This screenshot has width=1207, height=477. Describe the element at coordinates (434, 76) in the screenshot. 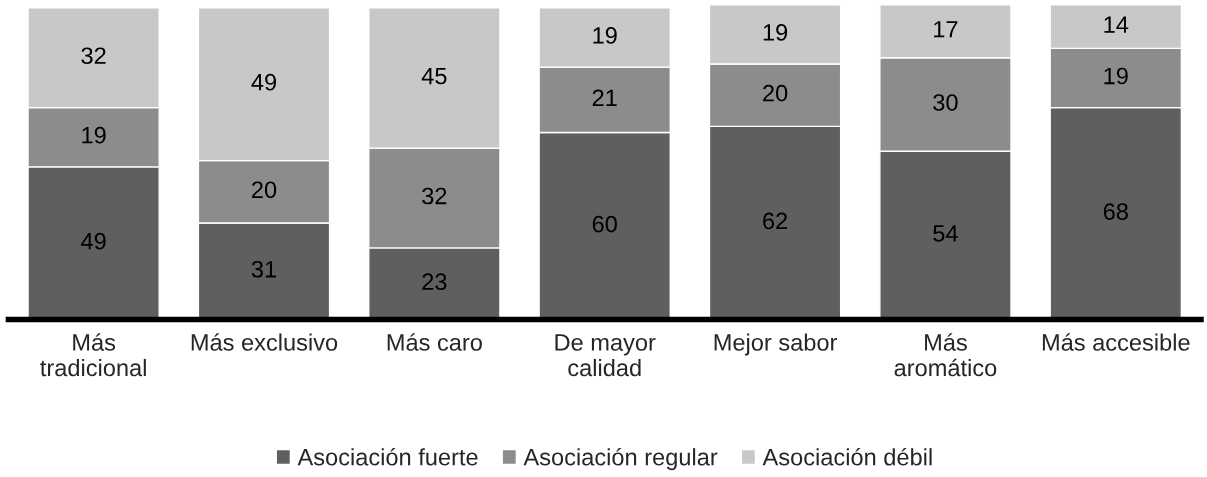

I see `data-label: 45` at that location.